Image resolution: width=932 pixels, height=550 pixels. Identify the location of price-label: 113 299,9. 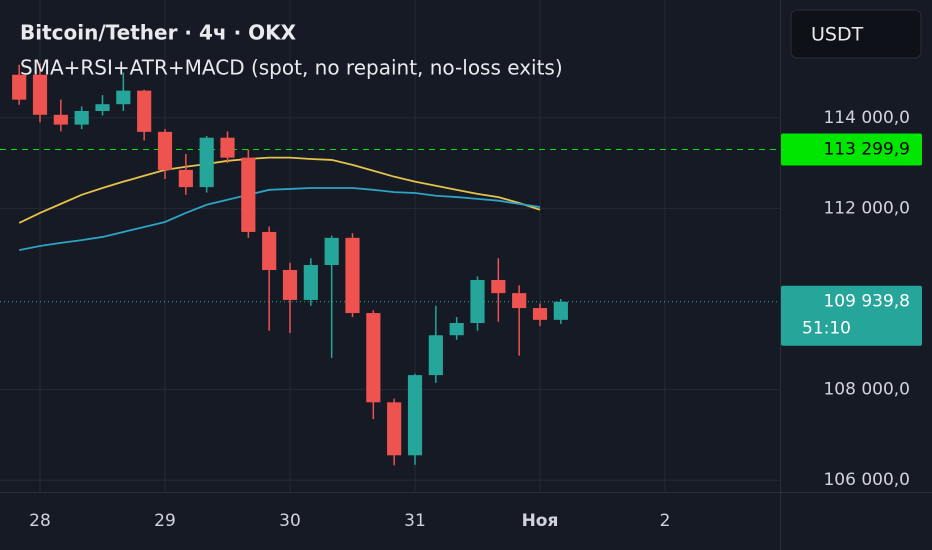
(866, 150).